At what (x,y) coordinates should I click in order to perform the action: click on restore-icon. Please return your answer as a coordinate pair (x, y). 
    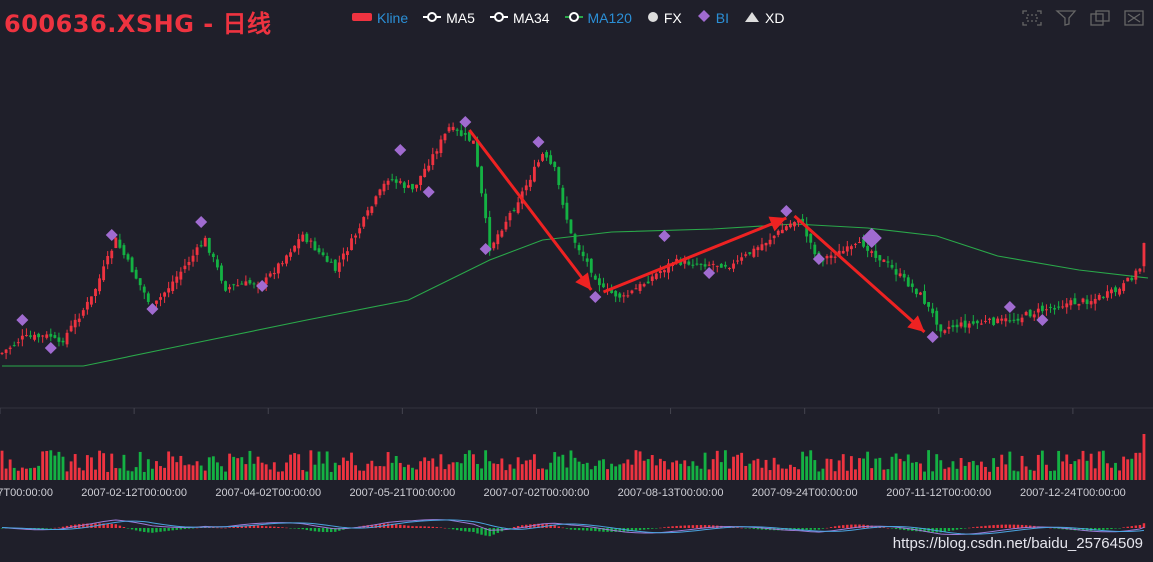
    Looking at the image, I should click on (1100, 18).